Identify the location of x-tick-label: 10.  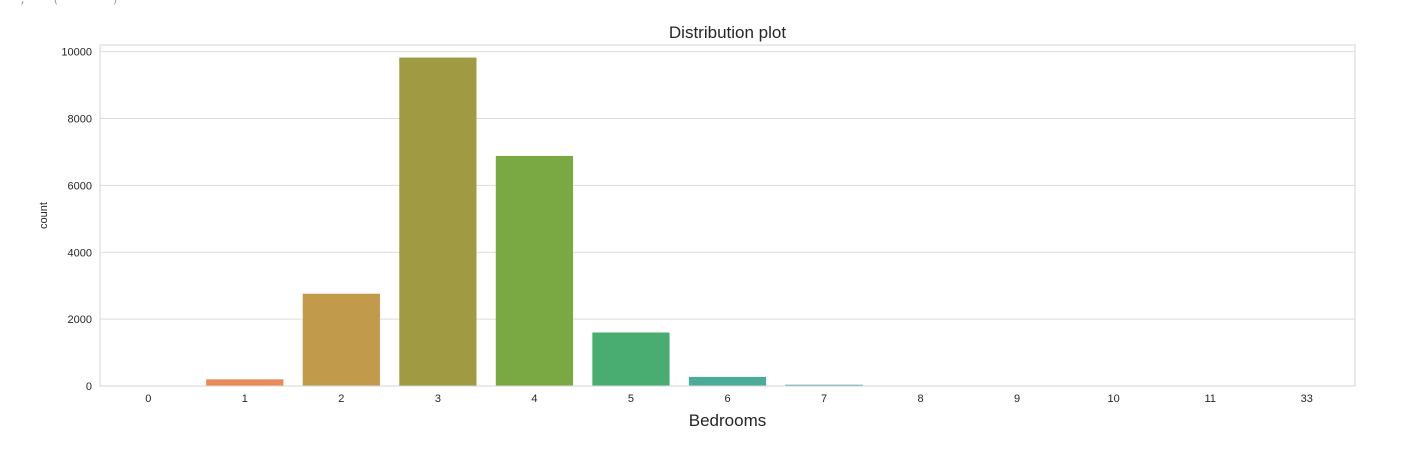
(1114, 399).